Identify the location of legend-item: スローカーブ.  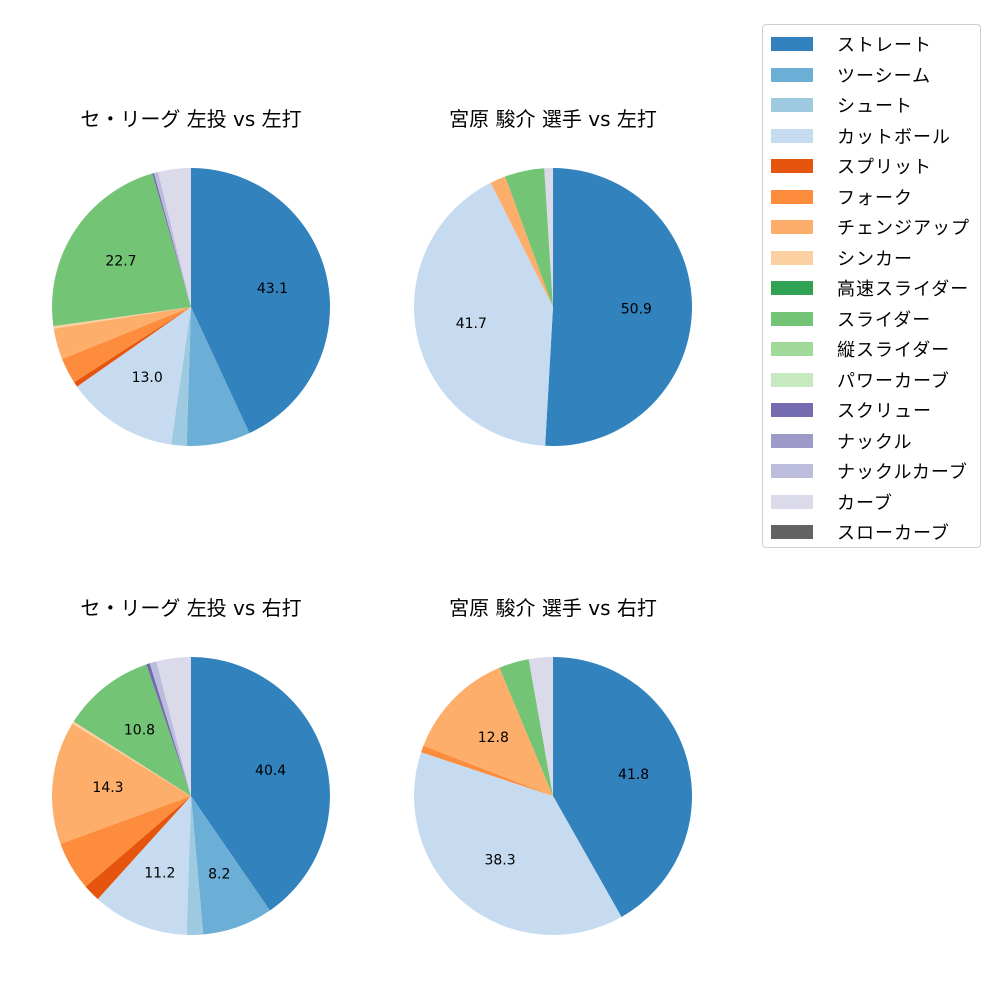
(860, 532).